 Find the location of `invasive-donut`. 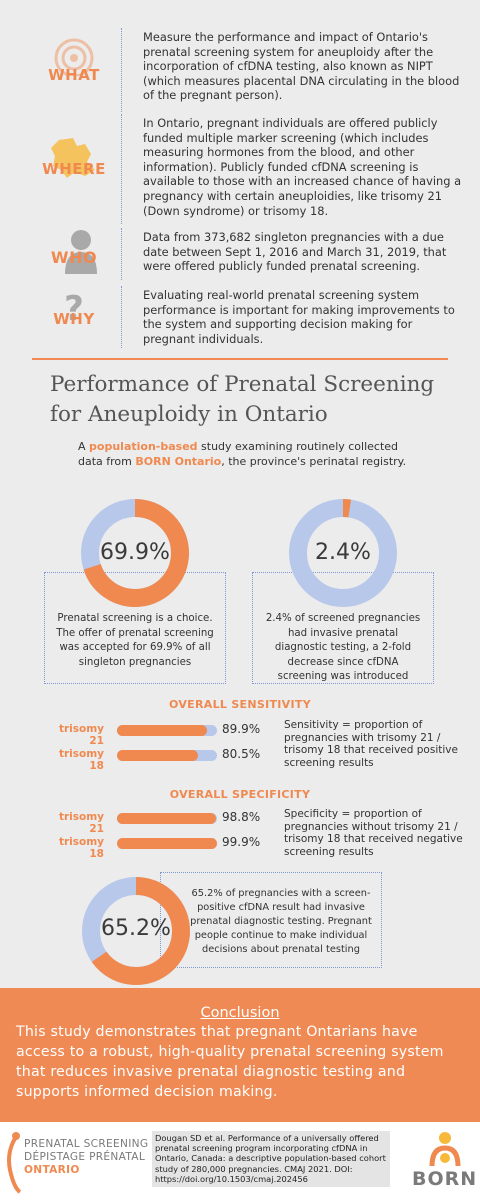

invasive-donut is located at coordinates (343, 553).